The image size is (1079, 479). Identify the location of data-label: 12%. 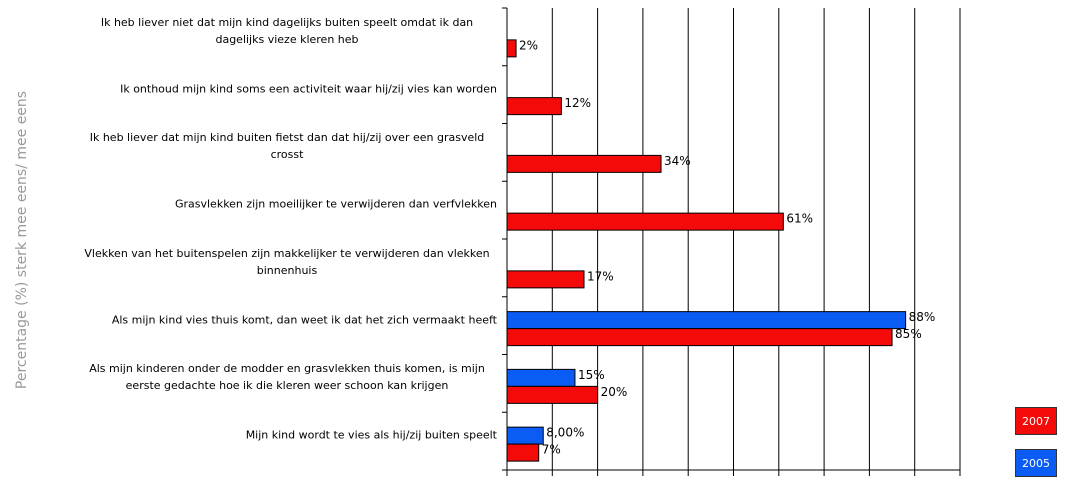
(577, 103).